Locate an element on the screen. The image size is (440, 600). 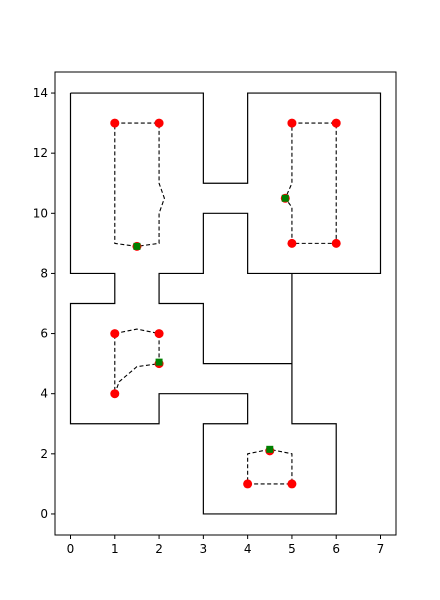
x-tick-label: 0 is located at coordinates (71, 549).